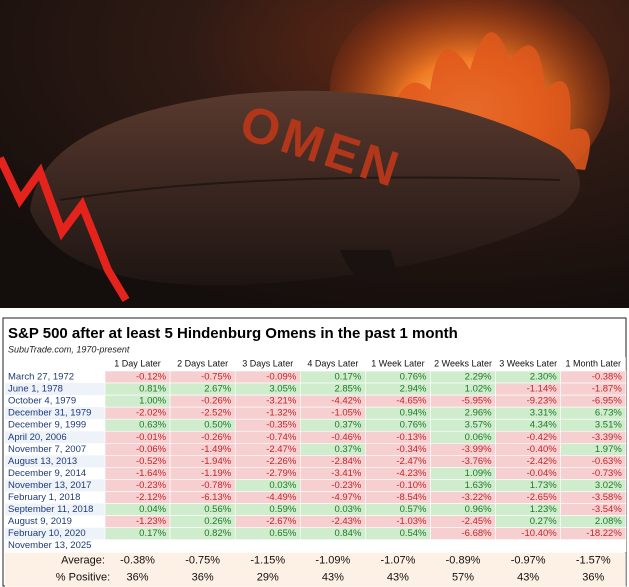  What do you see at coordinates (267, 363) in the screenshot?
I see `column-header: 3 Days Later` at bounding box center [267, 363].